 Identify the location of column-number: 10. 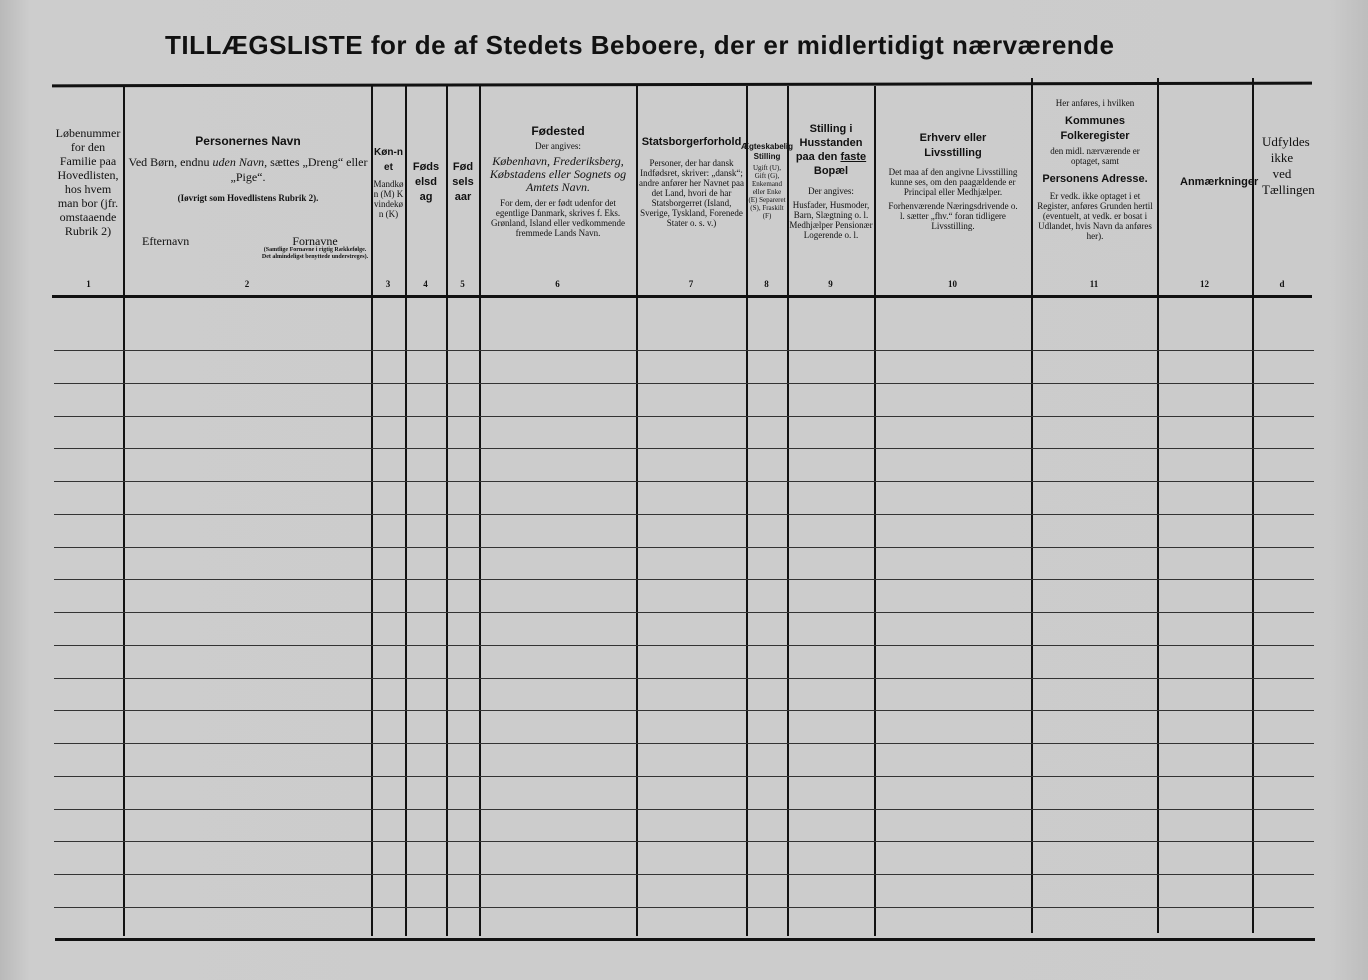
(952, 284).